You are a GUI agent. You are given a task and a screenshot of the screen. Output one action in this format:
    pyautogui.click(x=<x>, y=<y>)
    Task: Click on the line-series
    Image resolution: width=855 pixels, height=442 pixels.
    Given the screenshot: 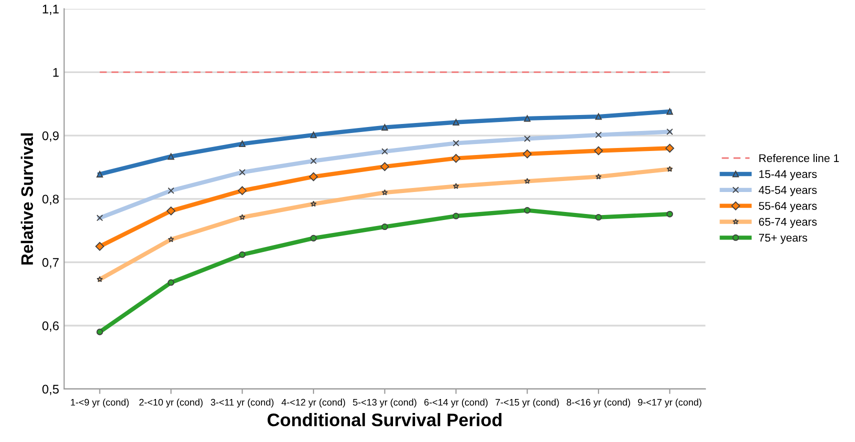 What is the action you would take?
    pyautogui.click(x=385, y=143)
    